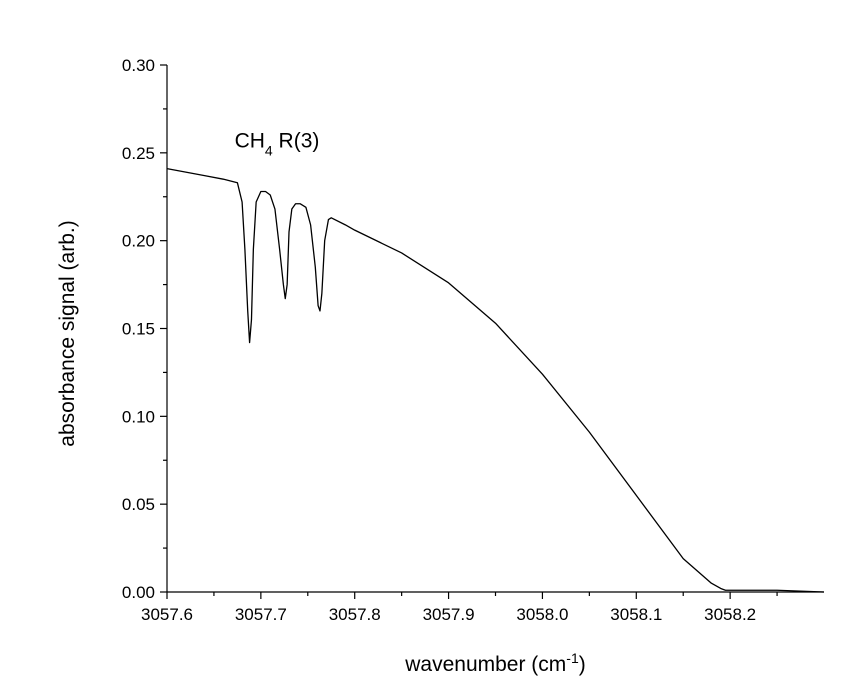 This screenshot has width=849, height=689. What do you see at coordinates (485, 664) in the screenshot?
I see `x-axis-title-text: wavenumber (cm` at bounding box center [485, 664].